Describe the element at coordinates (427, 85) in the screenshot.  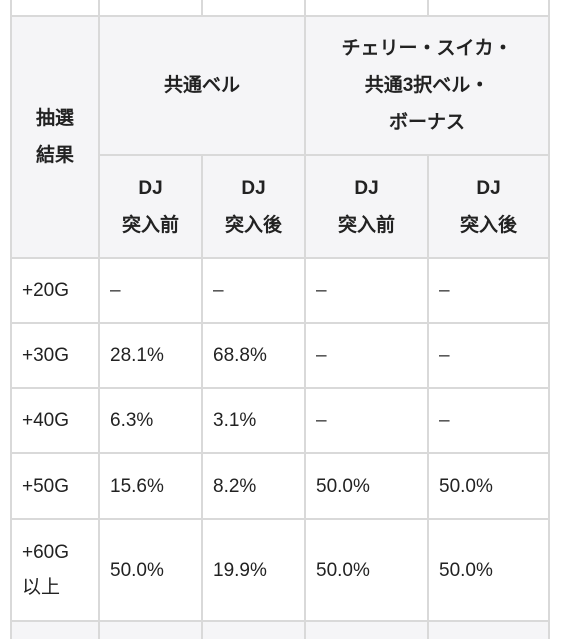
I see `cherry-suika-bonus-group-header: チェリー・スイカ・ 共通3択ベル・ ボーナス` at that location.